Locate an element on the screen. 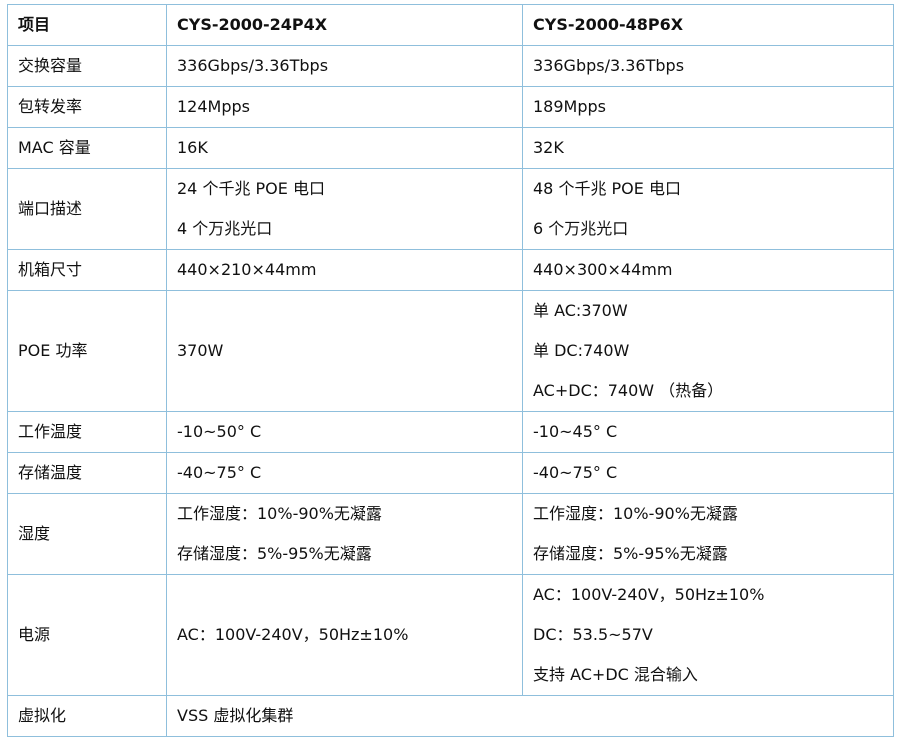  row-label: MAC 容量 is located at coordinates (87, 148).